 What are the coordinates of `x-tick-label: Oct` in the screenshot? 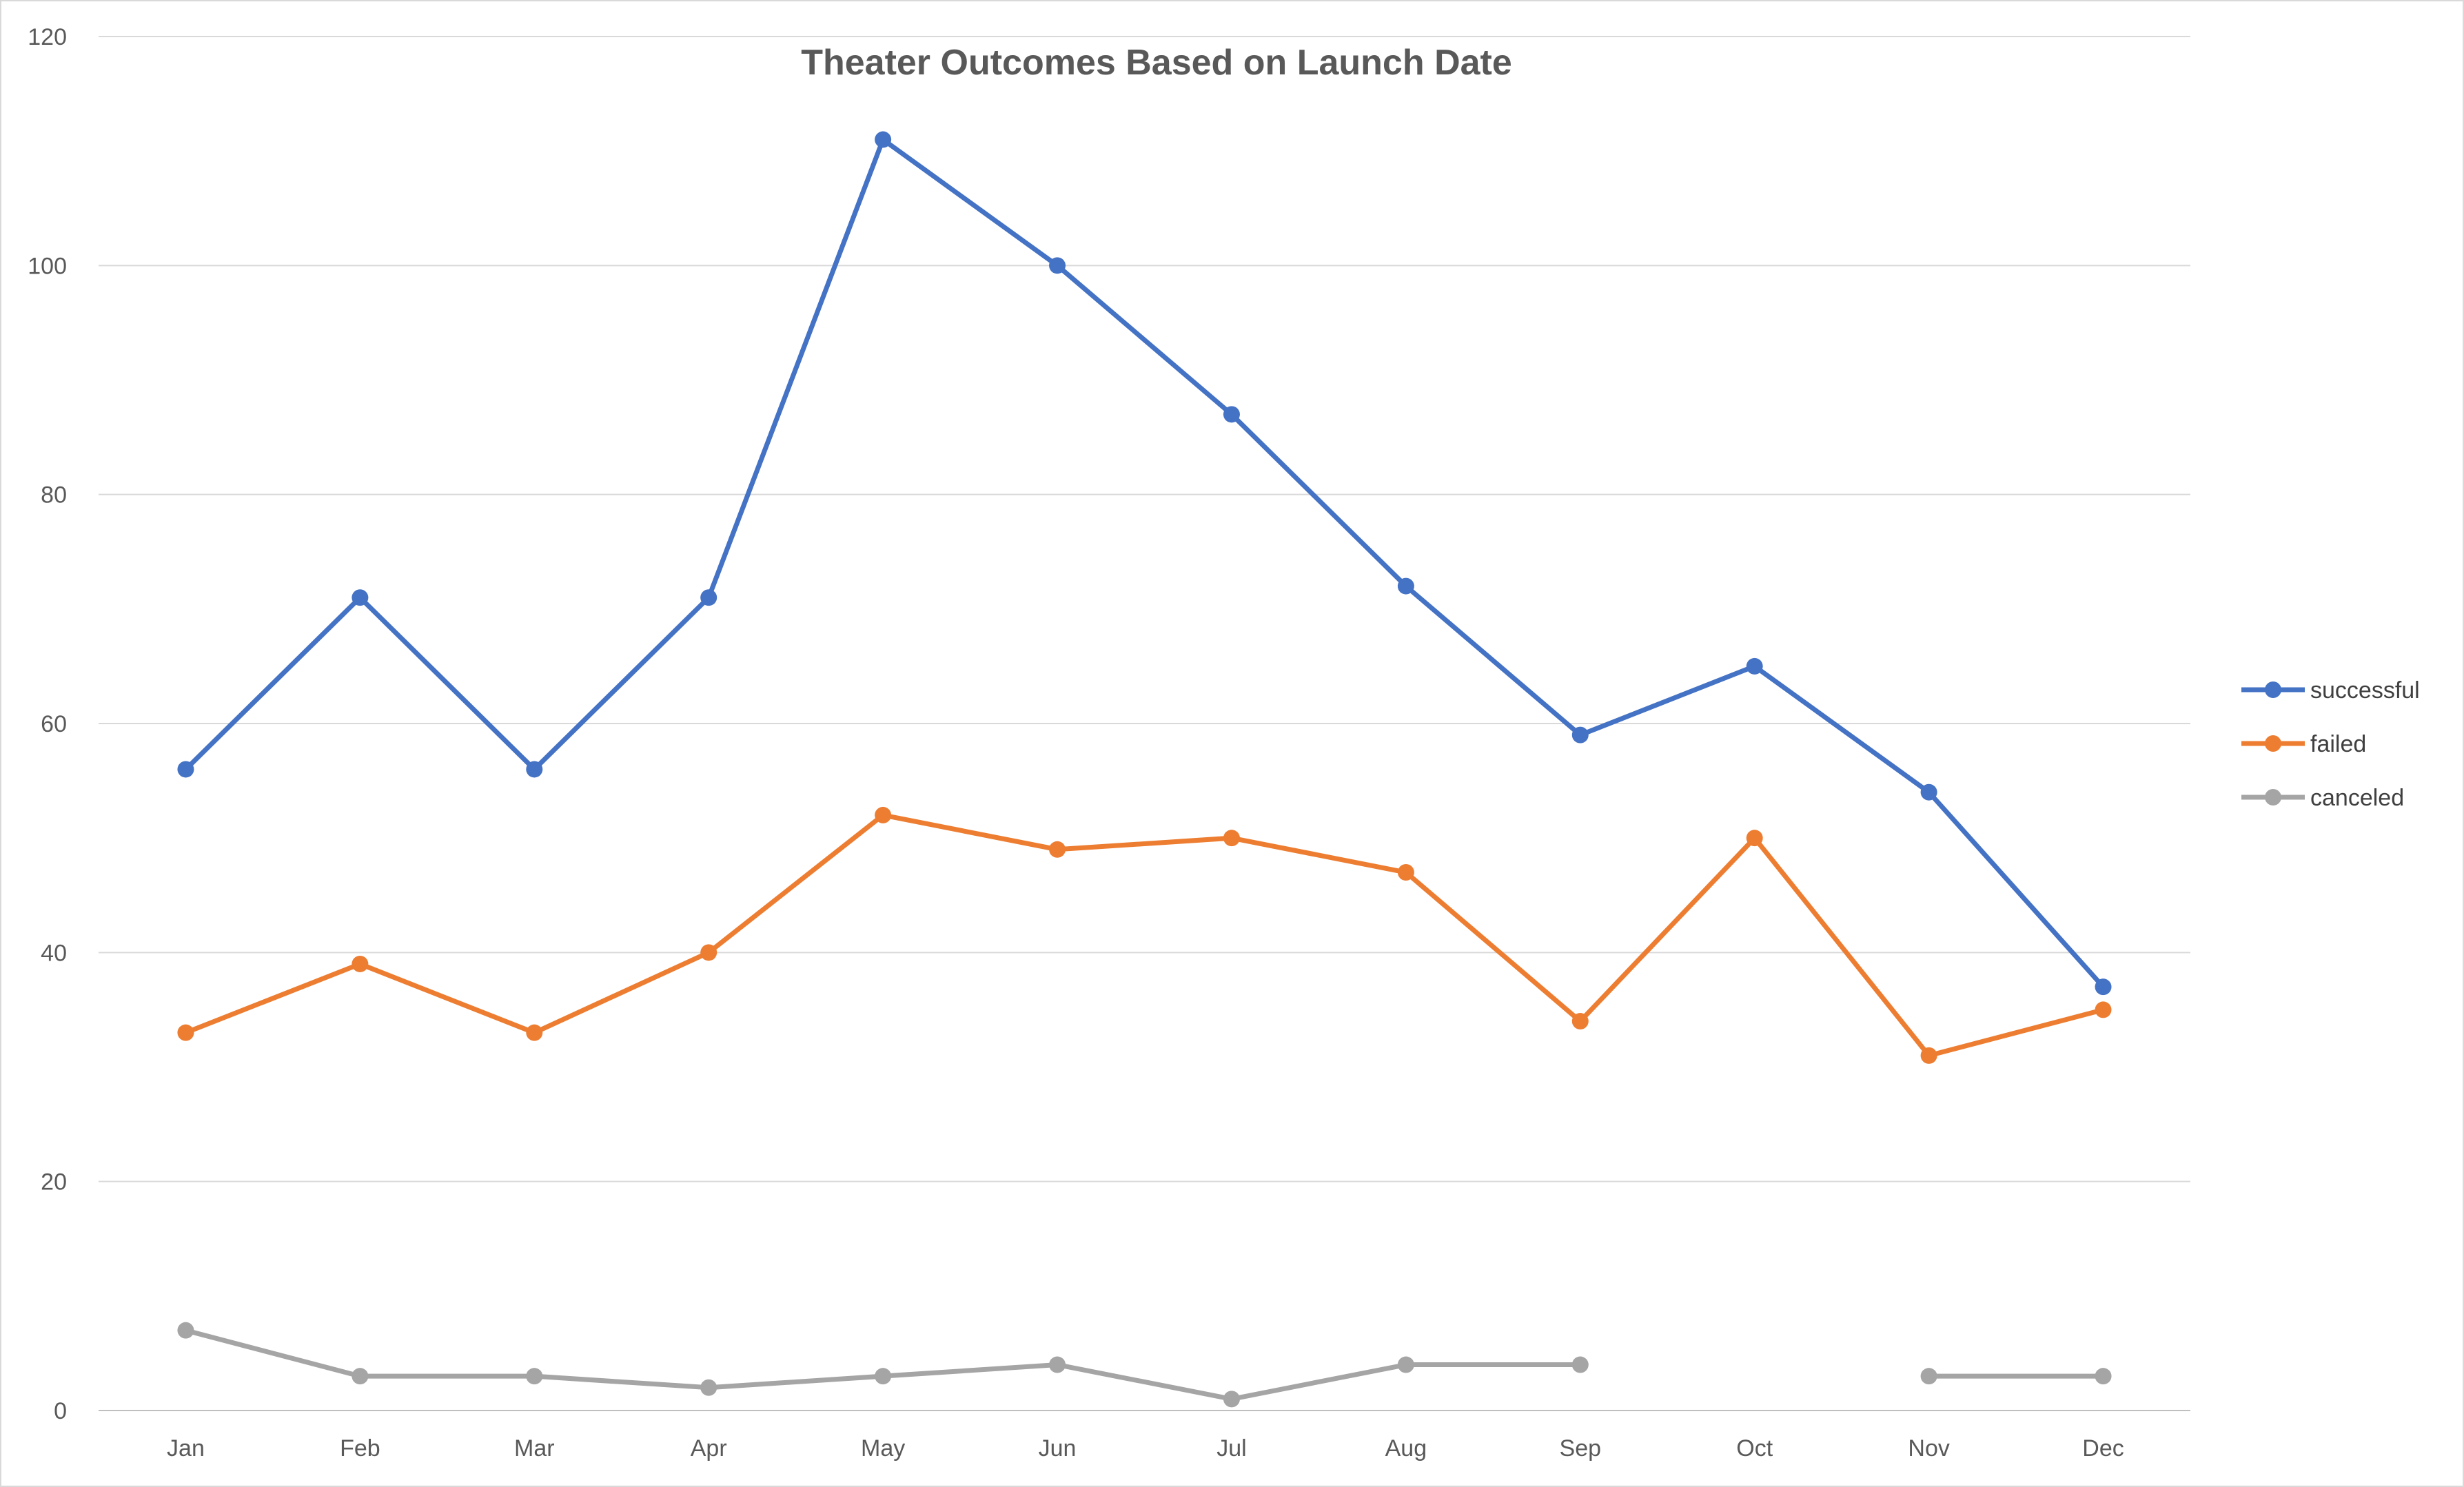 It's located at (1754, 1448).